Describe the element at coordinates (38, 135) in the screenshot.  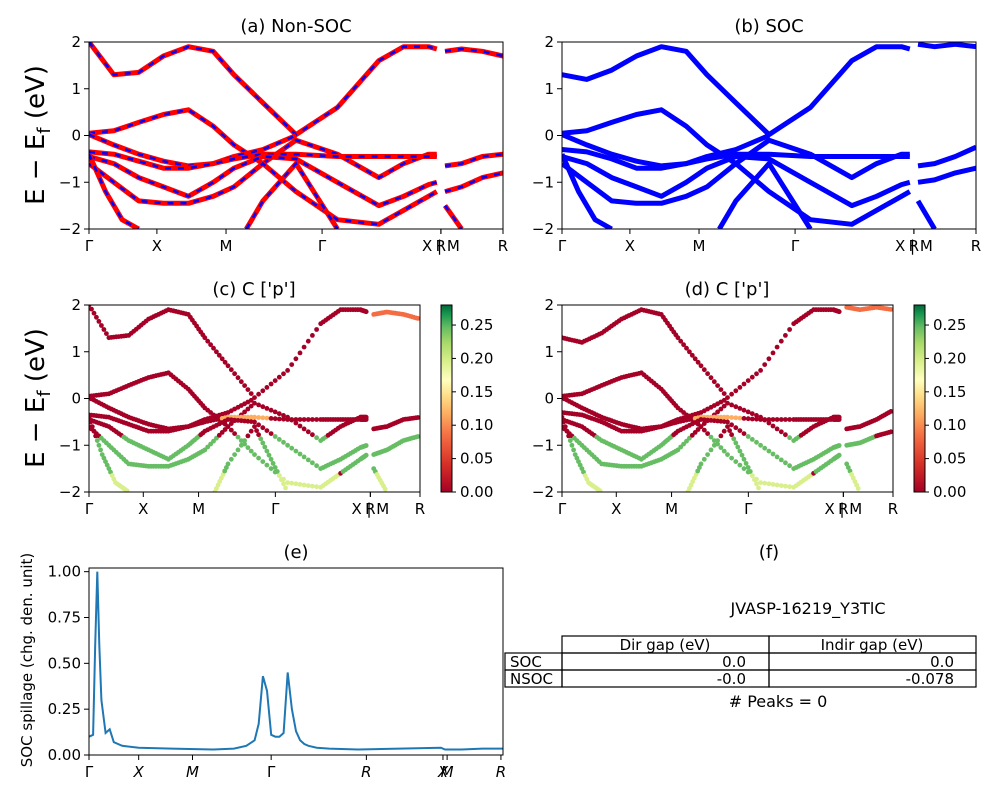
I see `ylabel-row1: E − Ef (eV)` at that location.